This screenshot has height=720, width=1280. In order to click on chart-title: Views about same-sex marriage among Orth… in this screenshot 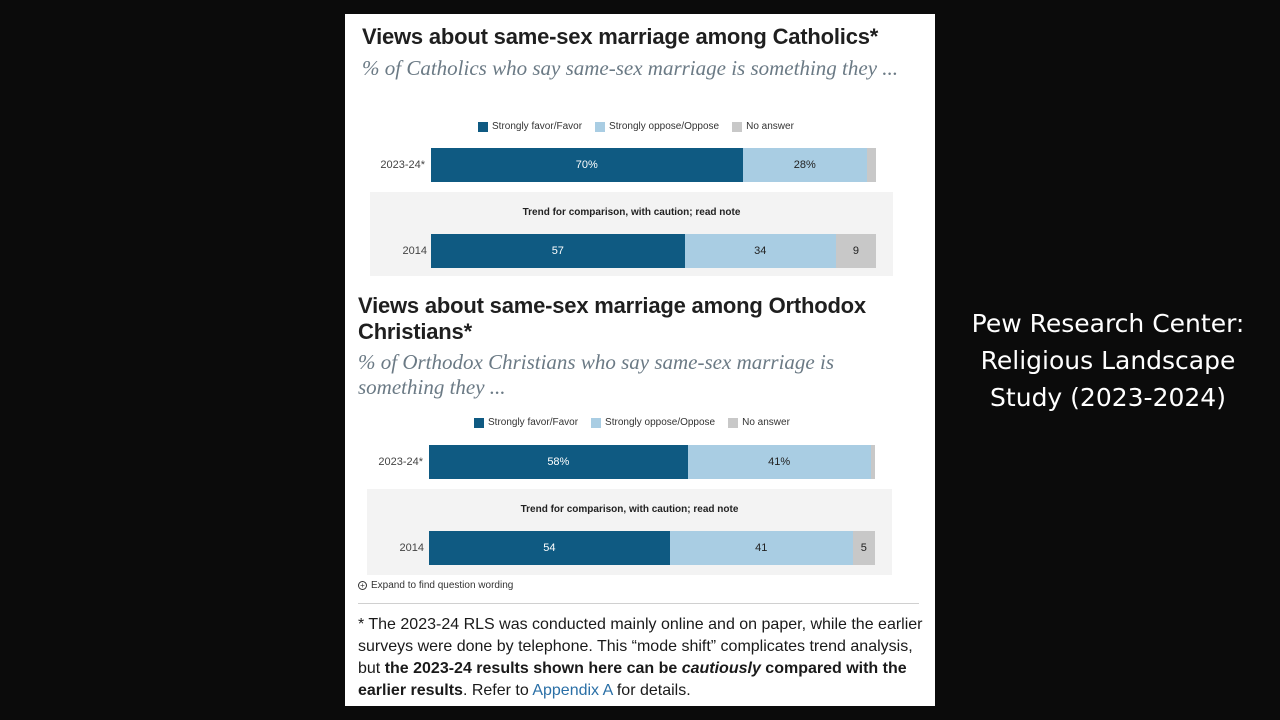, I will do `click(612, 318)`.